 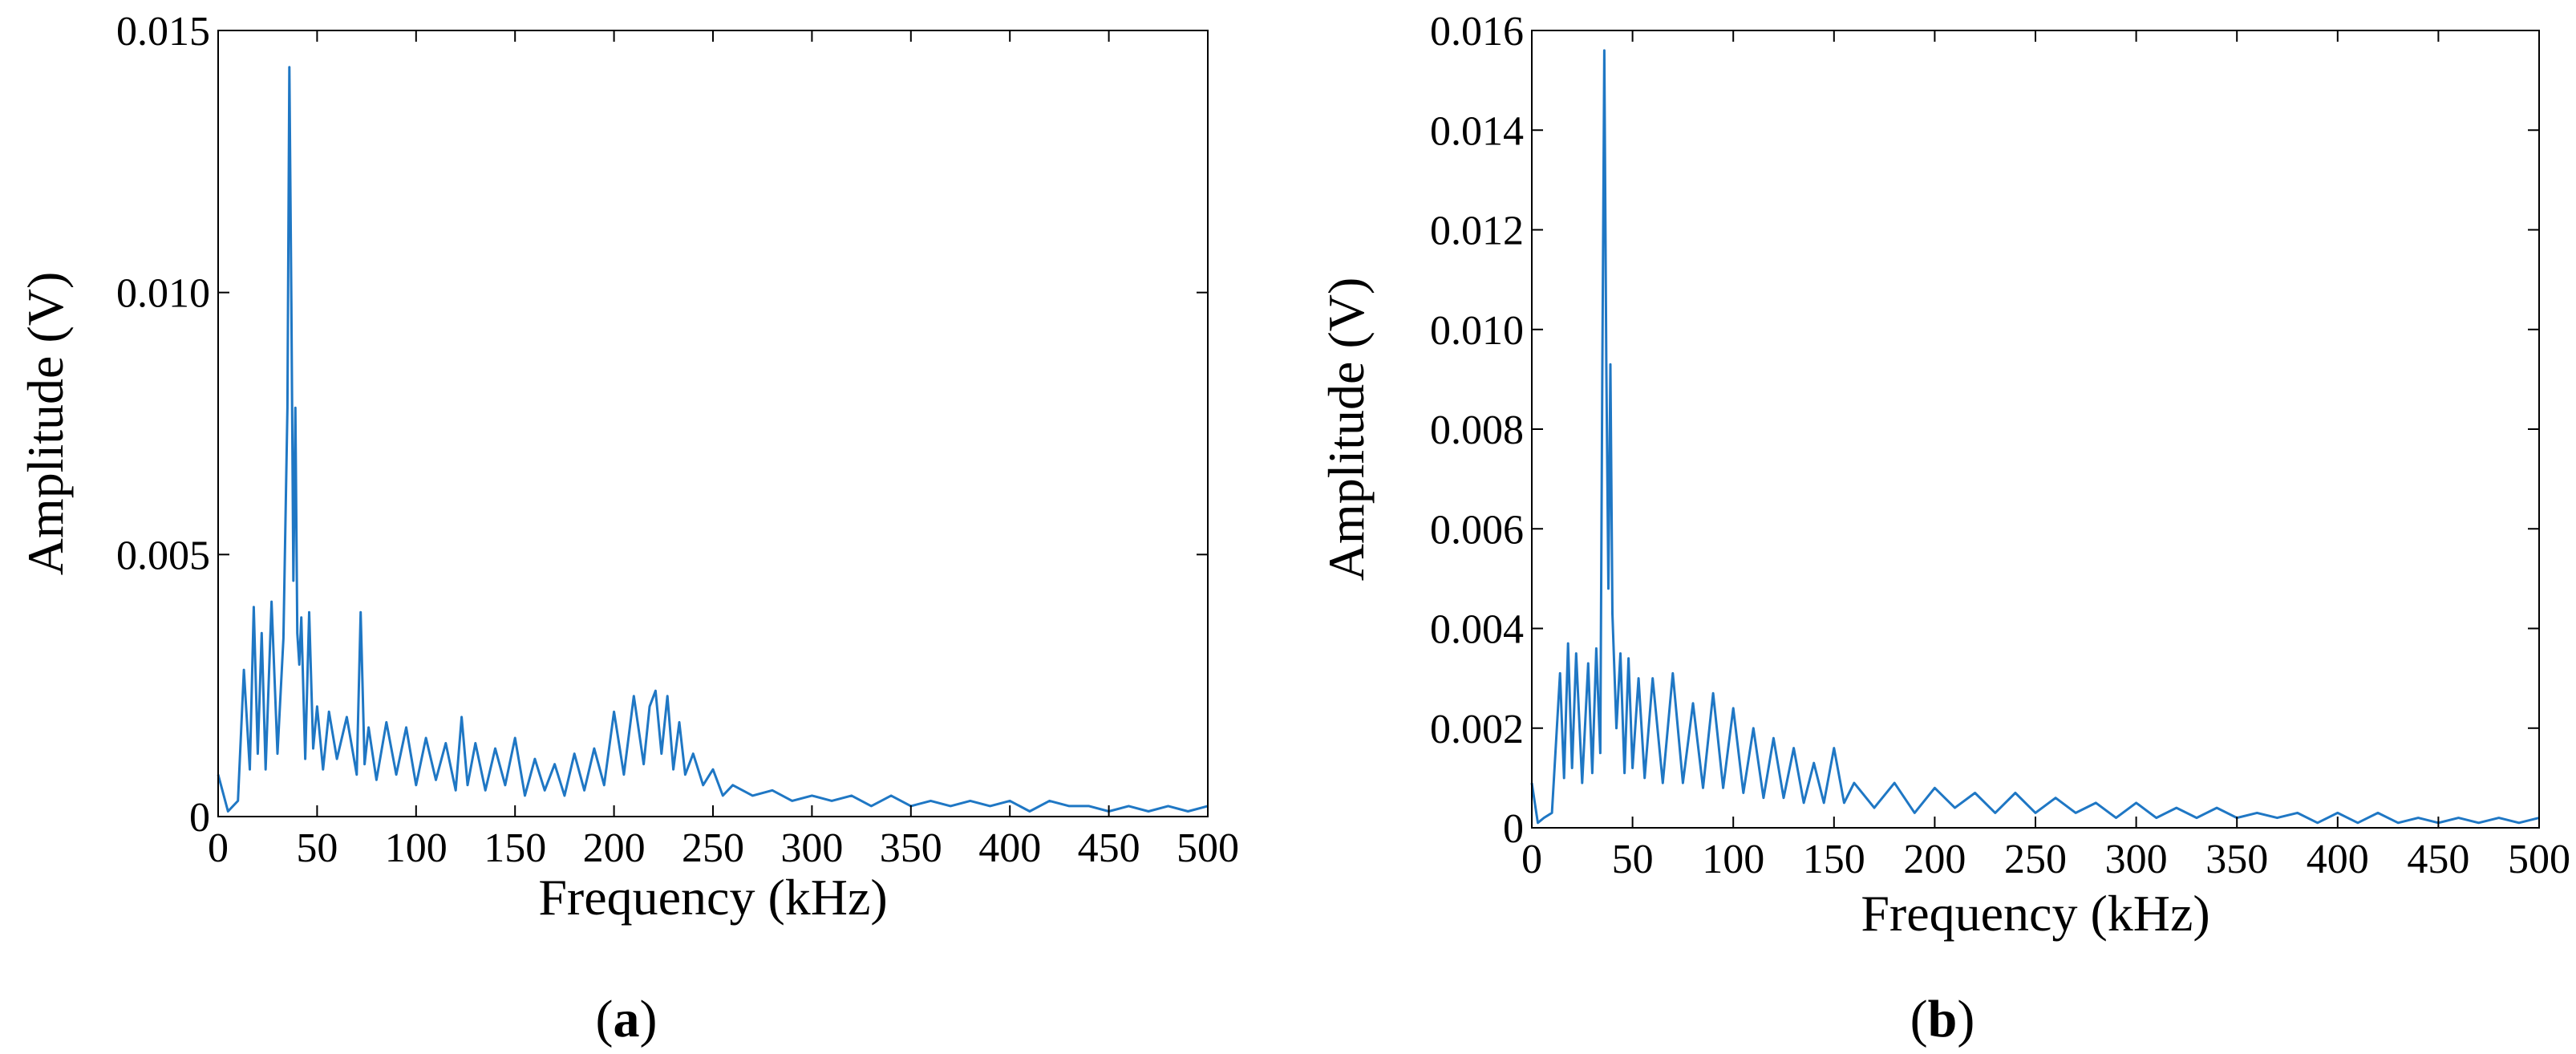 I want to click on x-tick-label-b-2: 100, so click(x=1733, y=859).